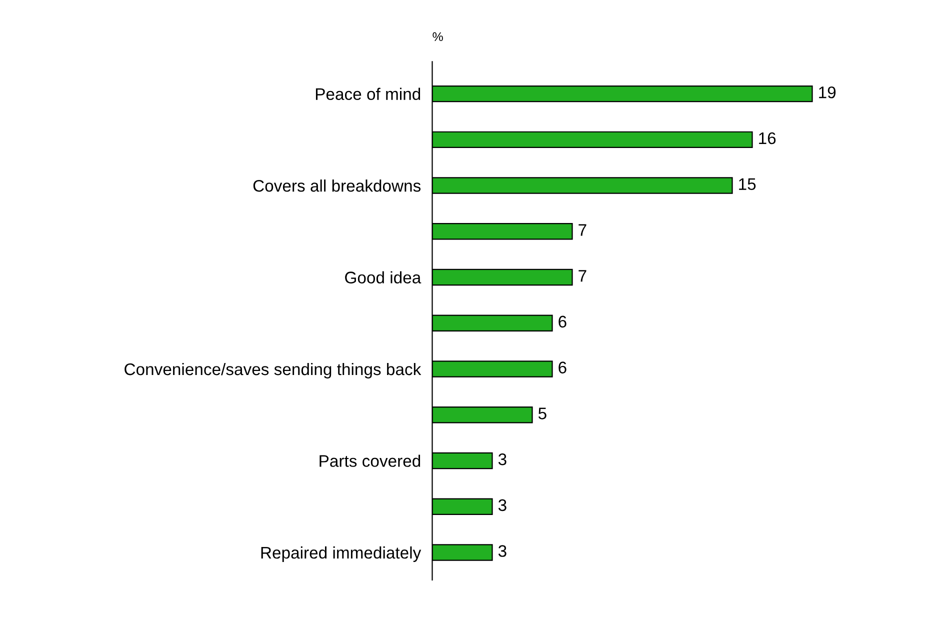  What do you see at coordinates (337, 186) in the screenshot?
I see `y-tick-label: Covers all breakdowns` at bounding box center [337, 186].